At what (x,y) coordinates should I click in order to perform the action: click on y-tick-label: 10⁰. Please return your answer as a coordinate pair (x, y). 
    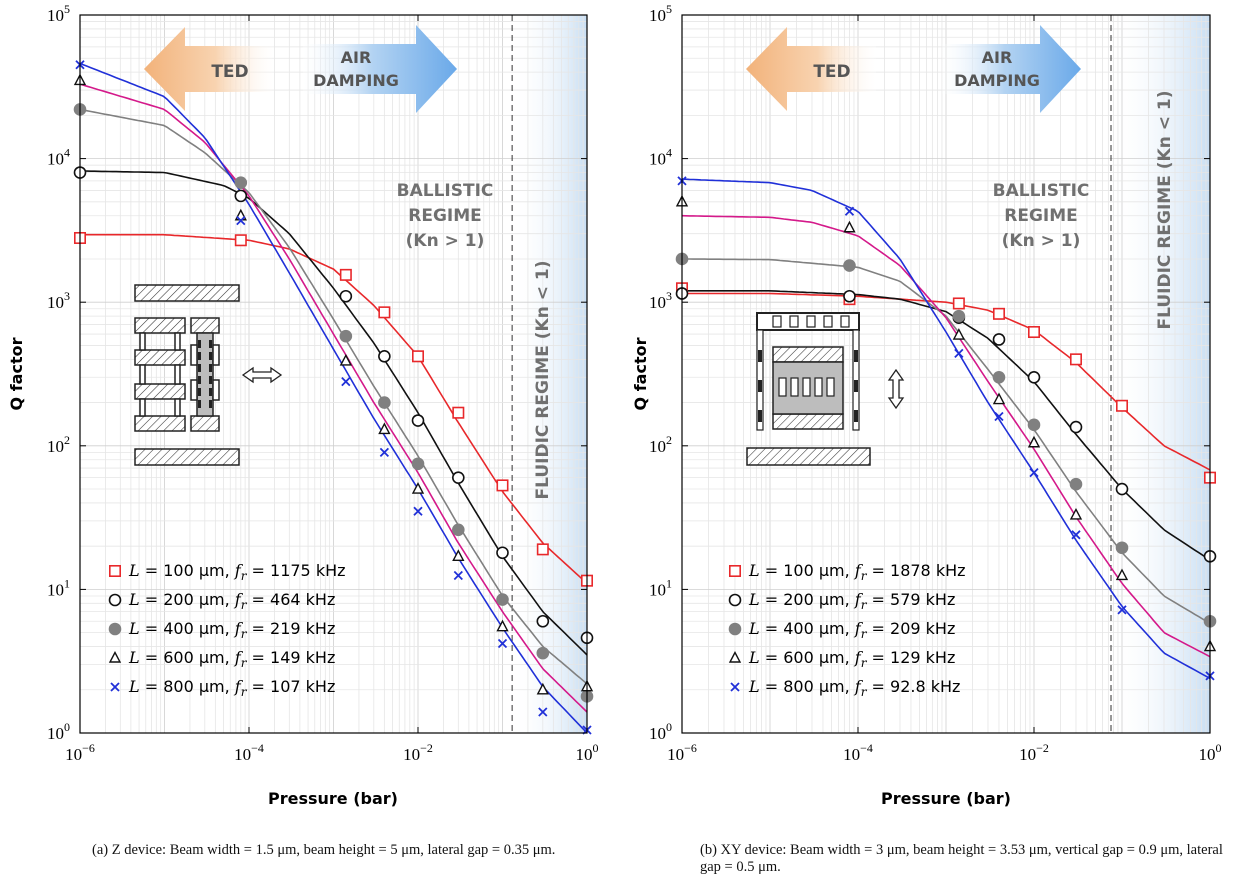
    Looking at the image, I should click on (58, 731).